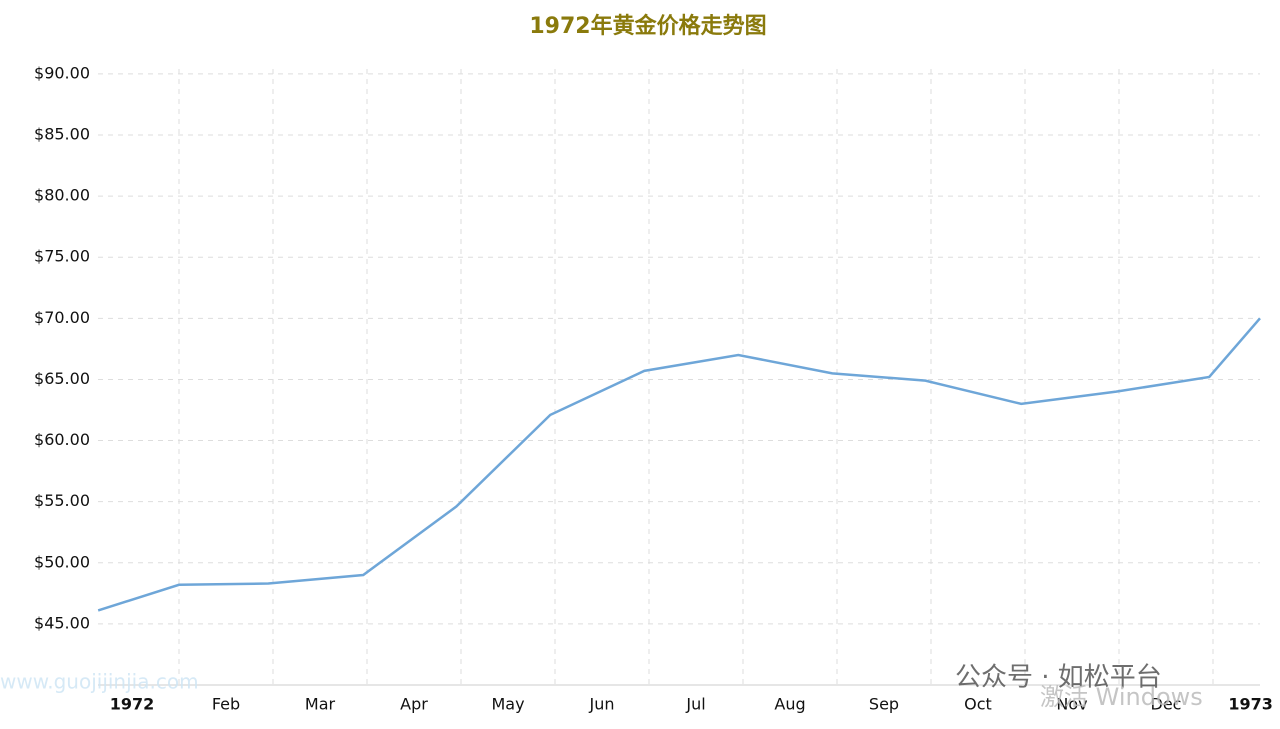  What do you see at coordinates (1166, 704) in the screenshot?
I see `x-tick-label: Dec` at bounding box center [1166, 704].